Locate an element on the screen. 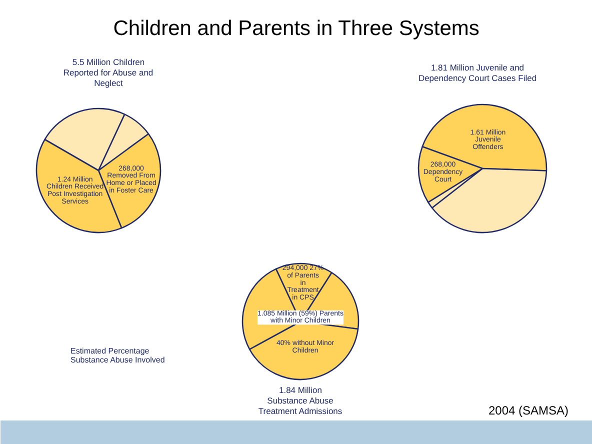 Image resolution: width=592 pixels, height=444 pixels. chart-title: 5.5 Million Children Reported for Abuse and Neglect is located at coordinates (108, 72).